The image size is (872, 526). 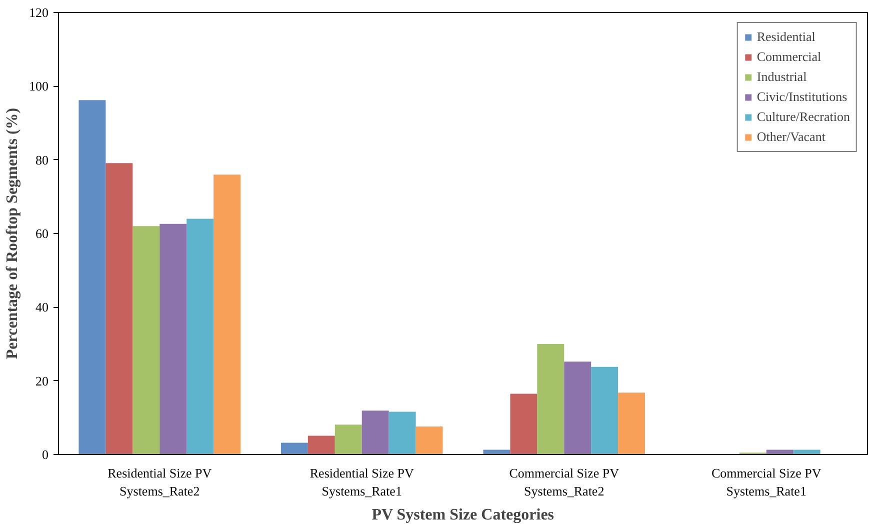 I want to click on x-tick-label: Commercial Size PV Systems_Rate1, so click(x=766, y=482).